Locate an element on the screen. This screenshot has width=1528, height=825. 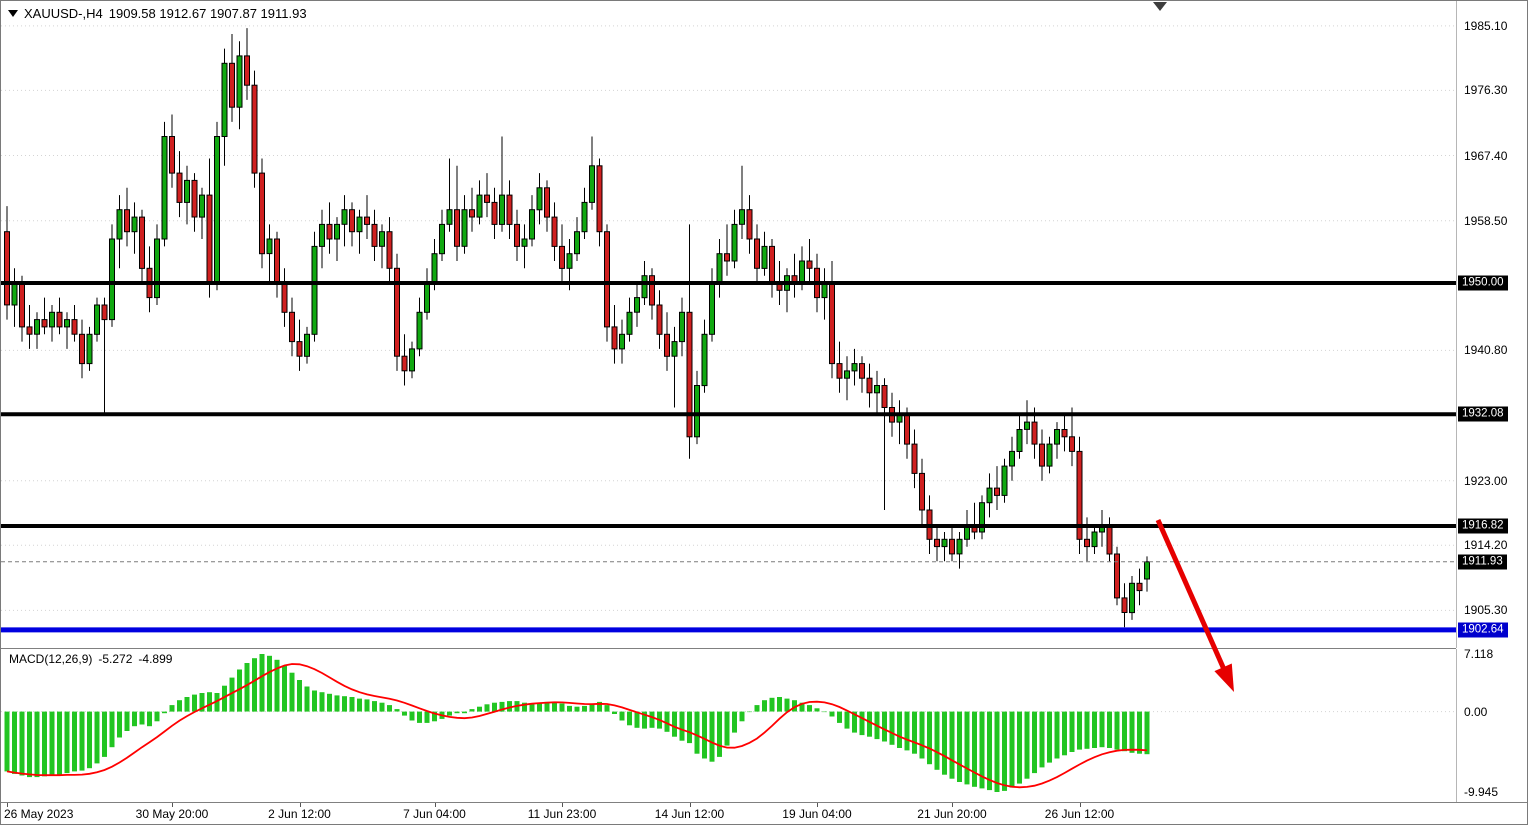
macd-tick-label: 0.00 is located at coordinates (1476, 711).